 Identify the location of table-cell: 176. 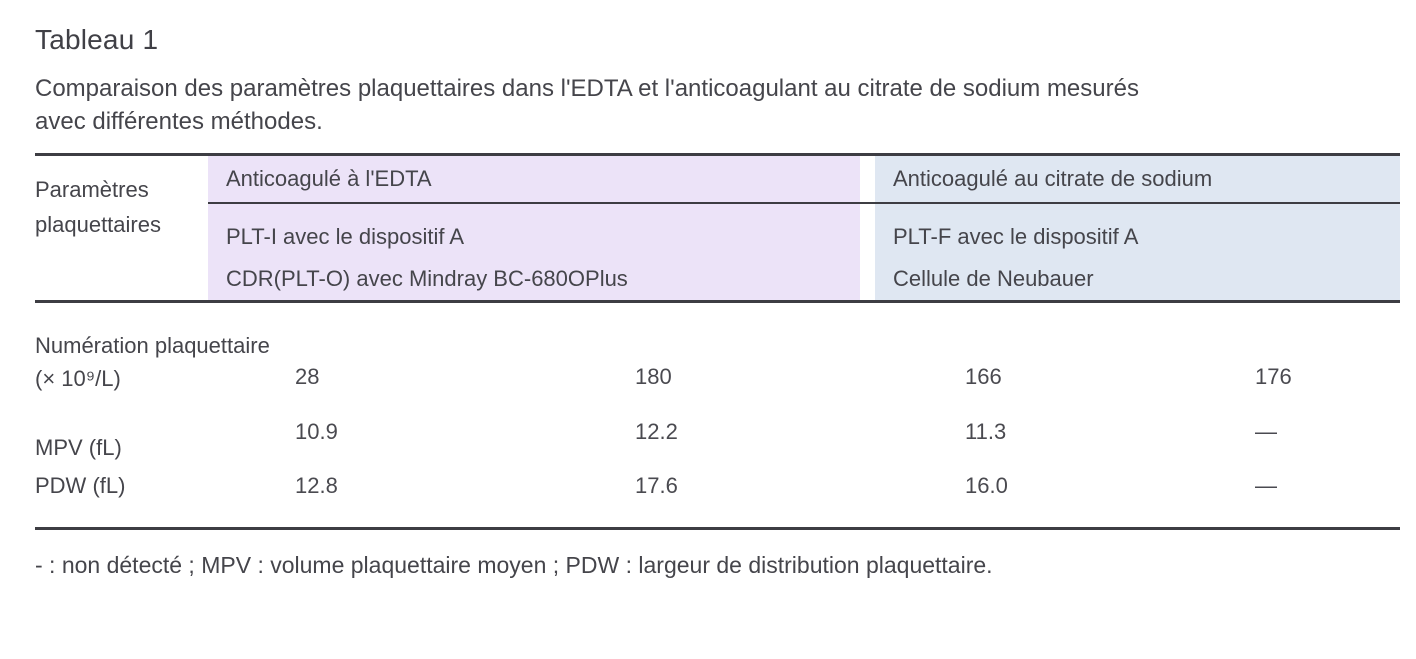
(1273, 376).